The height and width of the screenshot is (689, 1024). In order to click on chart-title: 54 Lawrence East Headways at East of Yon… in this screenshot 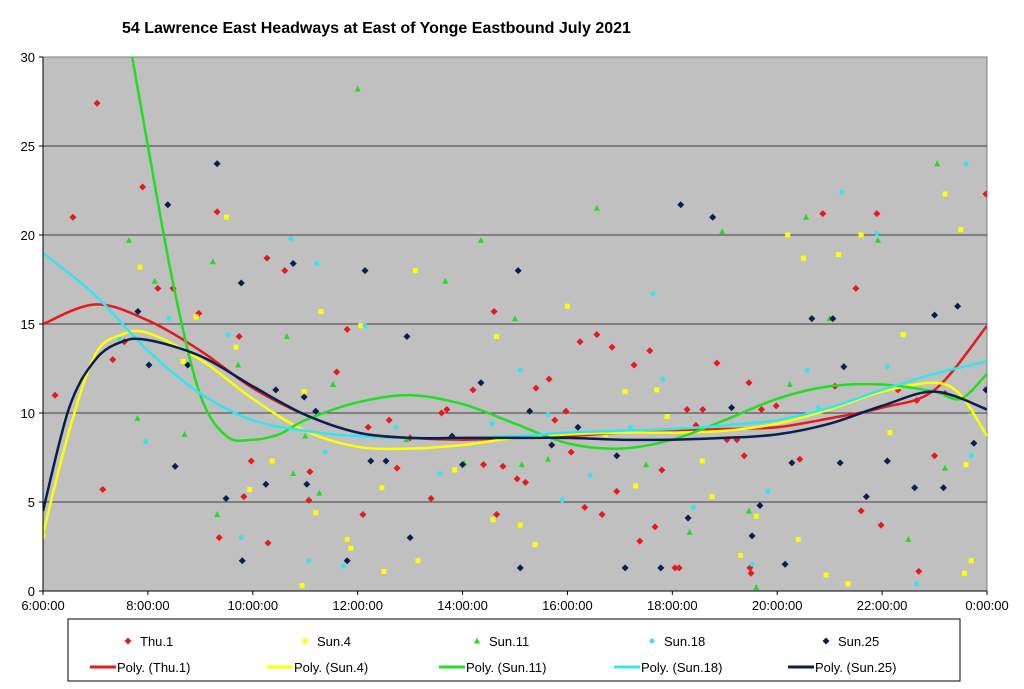, I will do `click(376, 28)`.